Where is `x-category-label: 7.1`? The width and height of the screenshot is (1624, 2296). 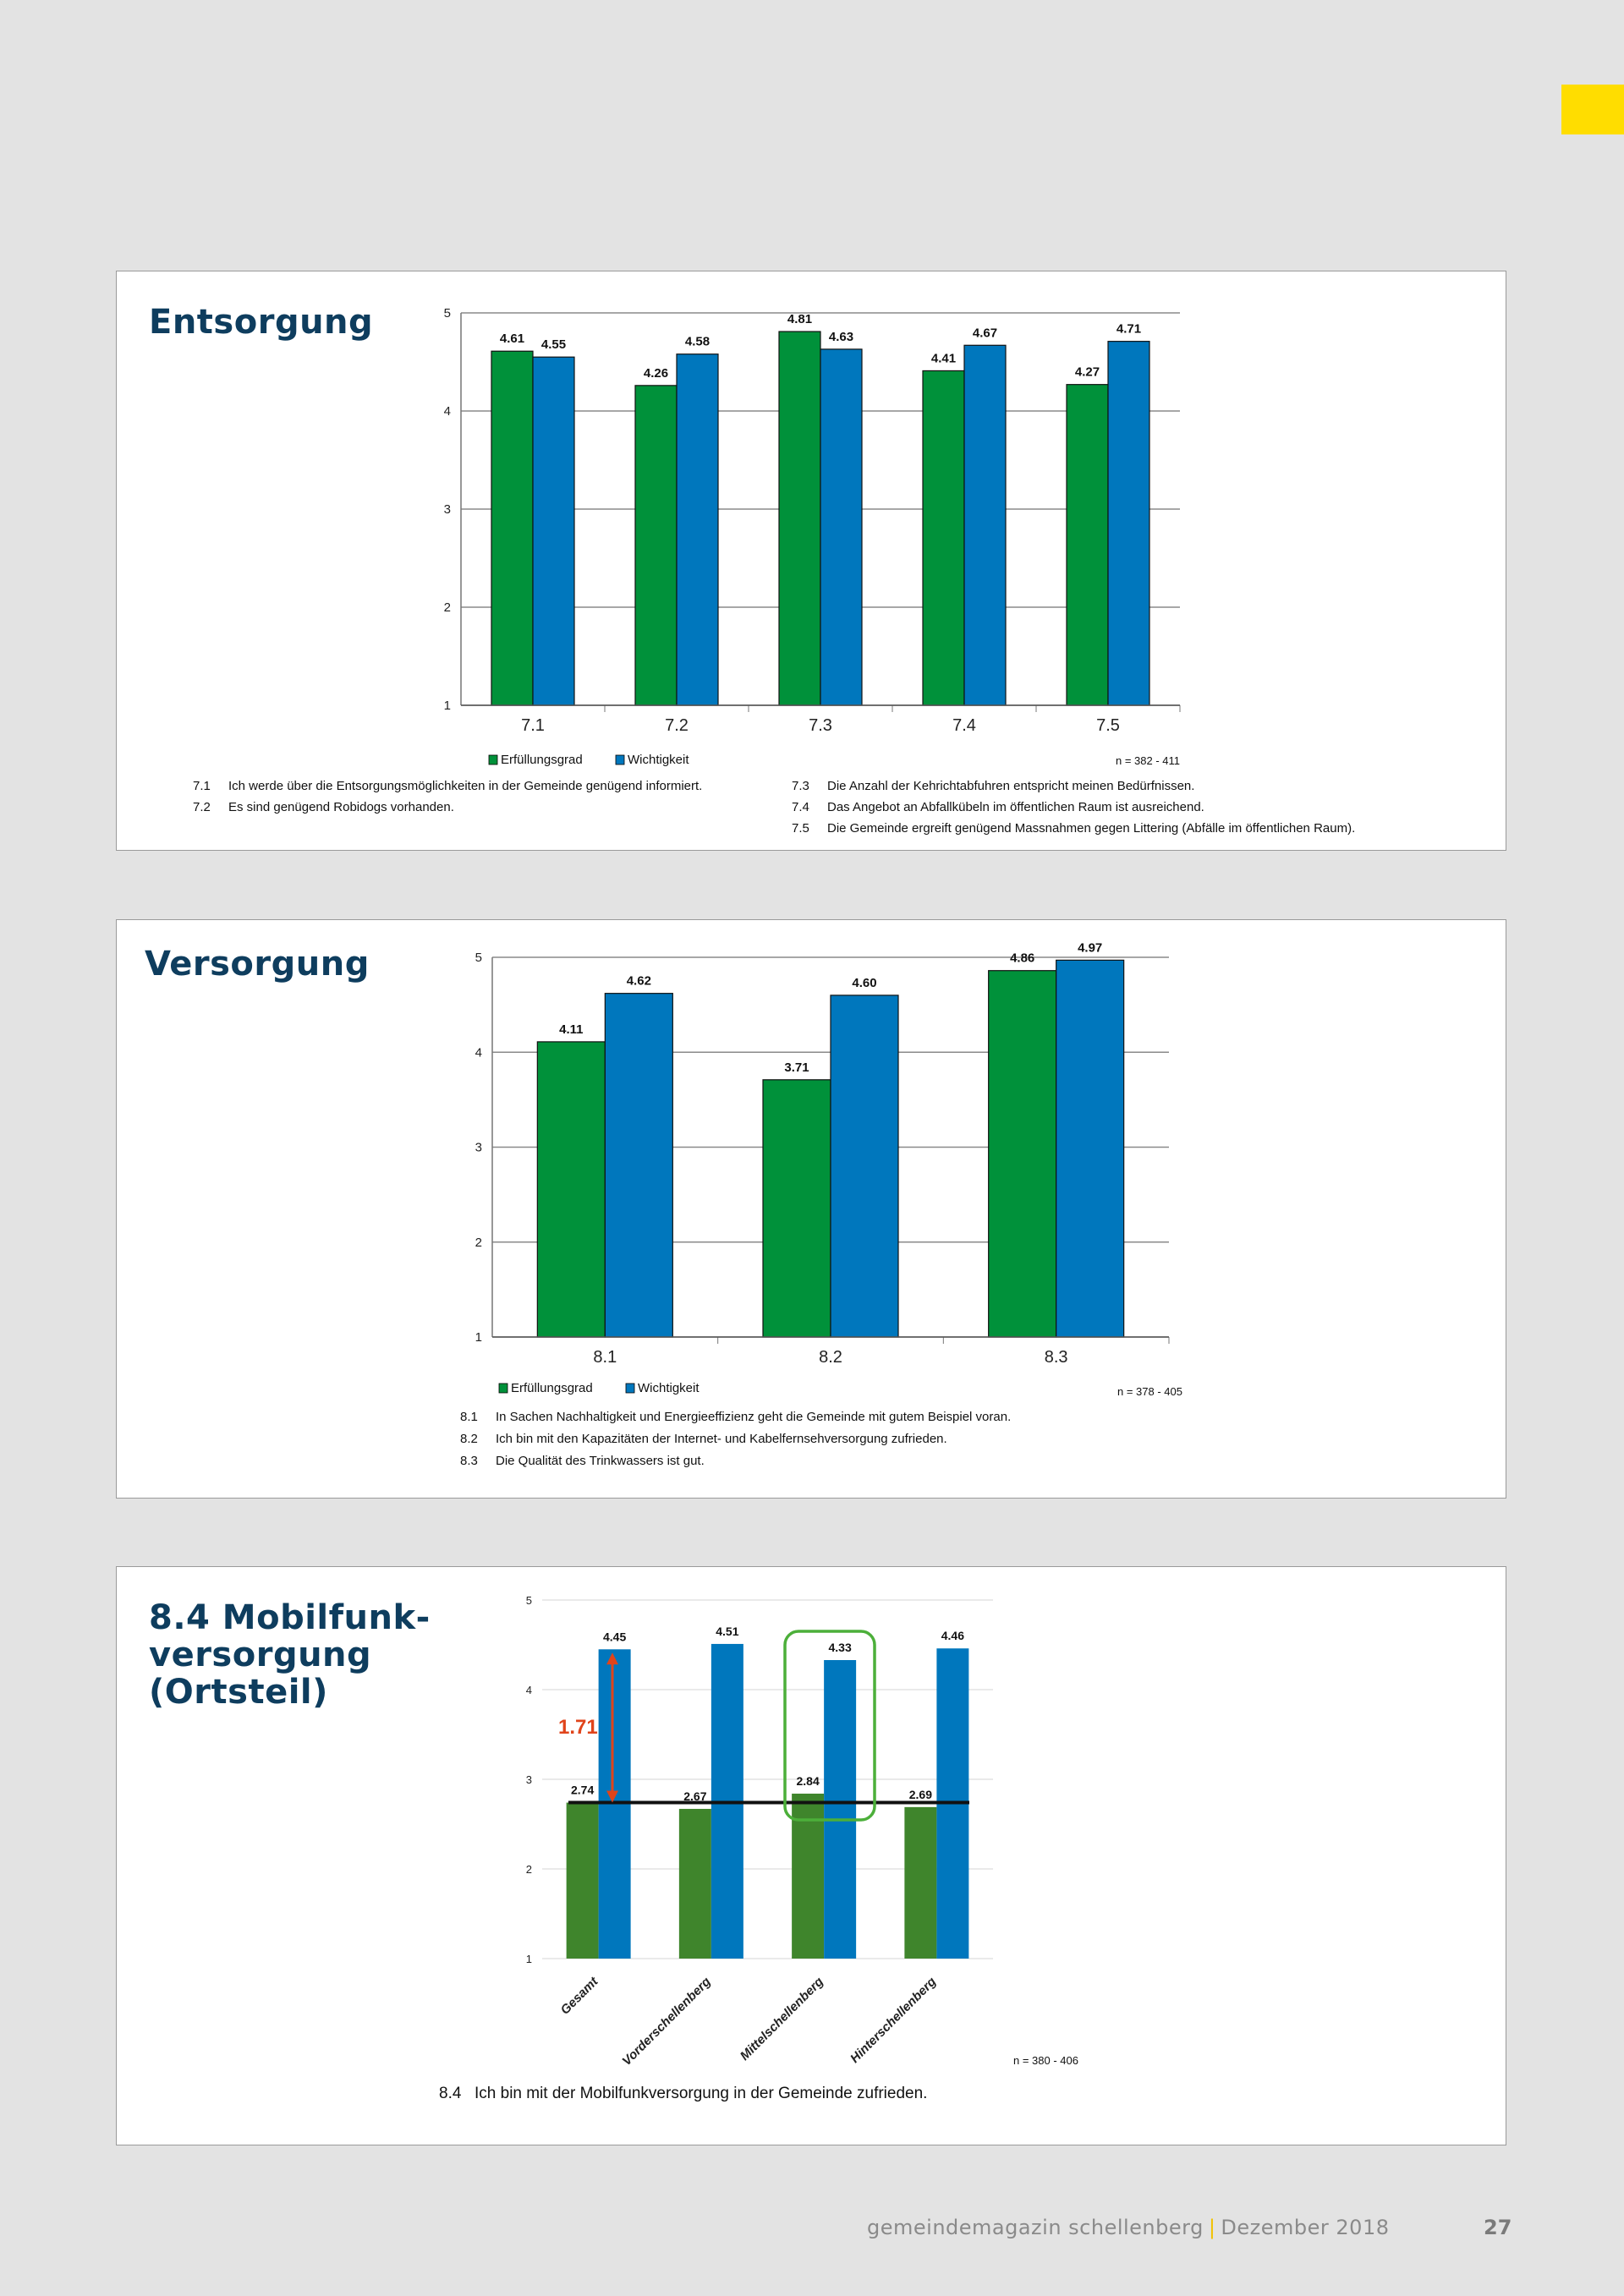 x-category-label: 7.1 is located at coordinates (533, 725).